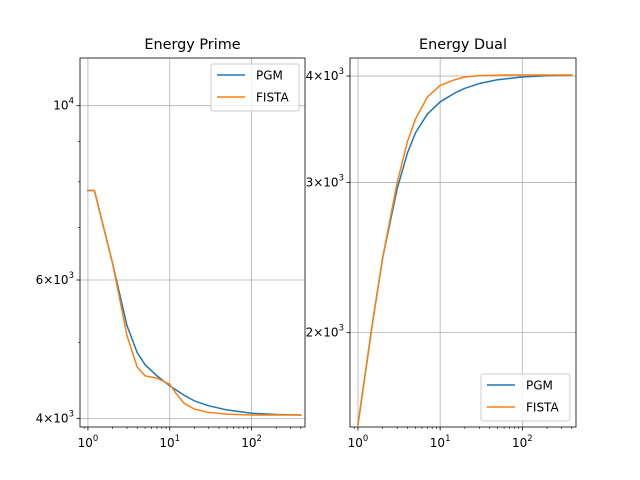 The image size is (640, 480). Describe the element at coordinates (63, 105) in the screenshot. I see `y-tick-label: 104` at that location.